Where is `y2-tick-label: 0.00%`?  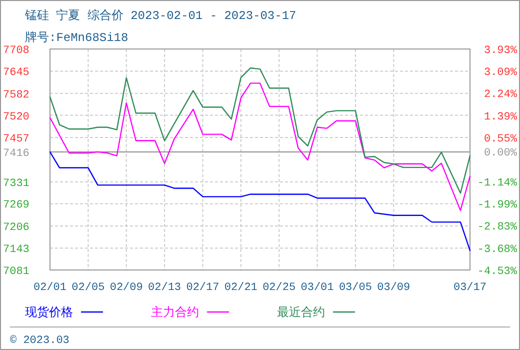
y2-tick-label: 0.00% is located at coordinates (501, 154).